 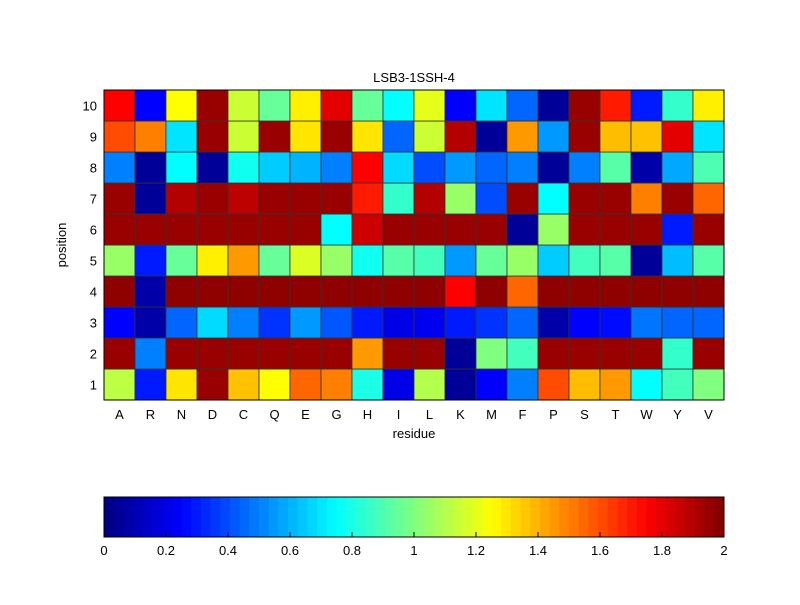 What do you see at coordinates (103, 550) in the screenshot?
I see `colorbar-tick-label: 0` at bounding box center [103, 550].